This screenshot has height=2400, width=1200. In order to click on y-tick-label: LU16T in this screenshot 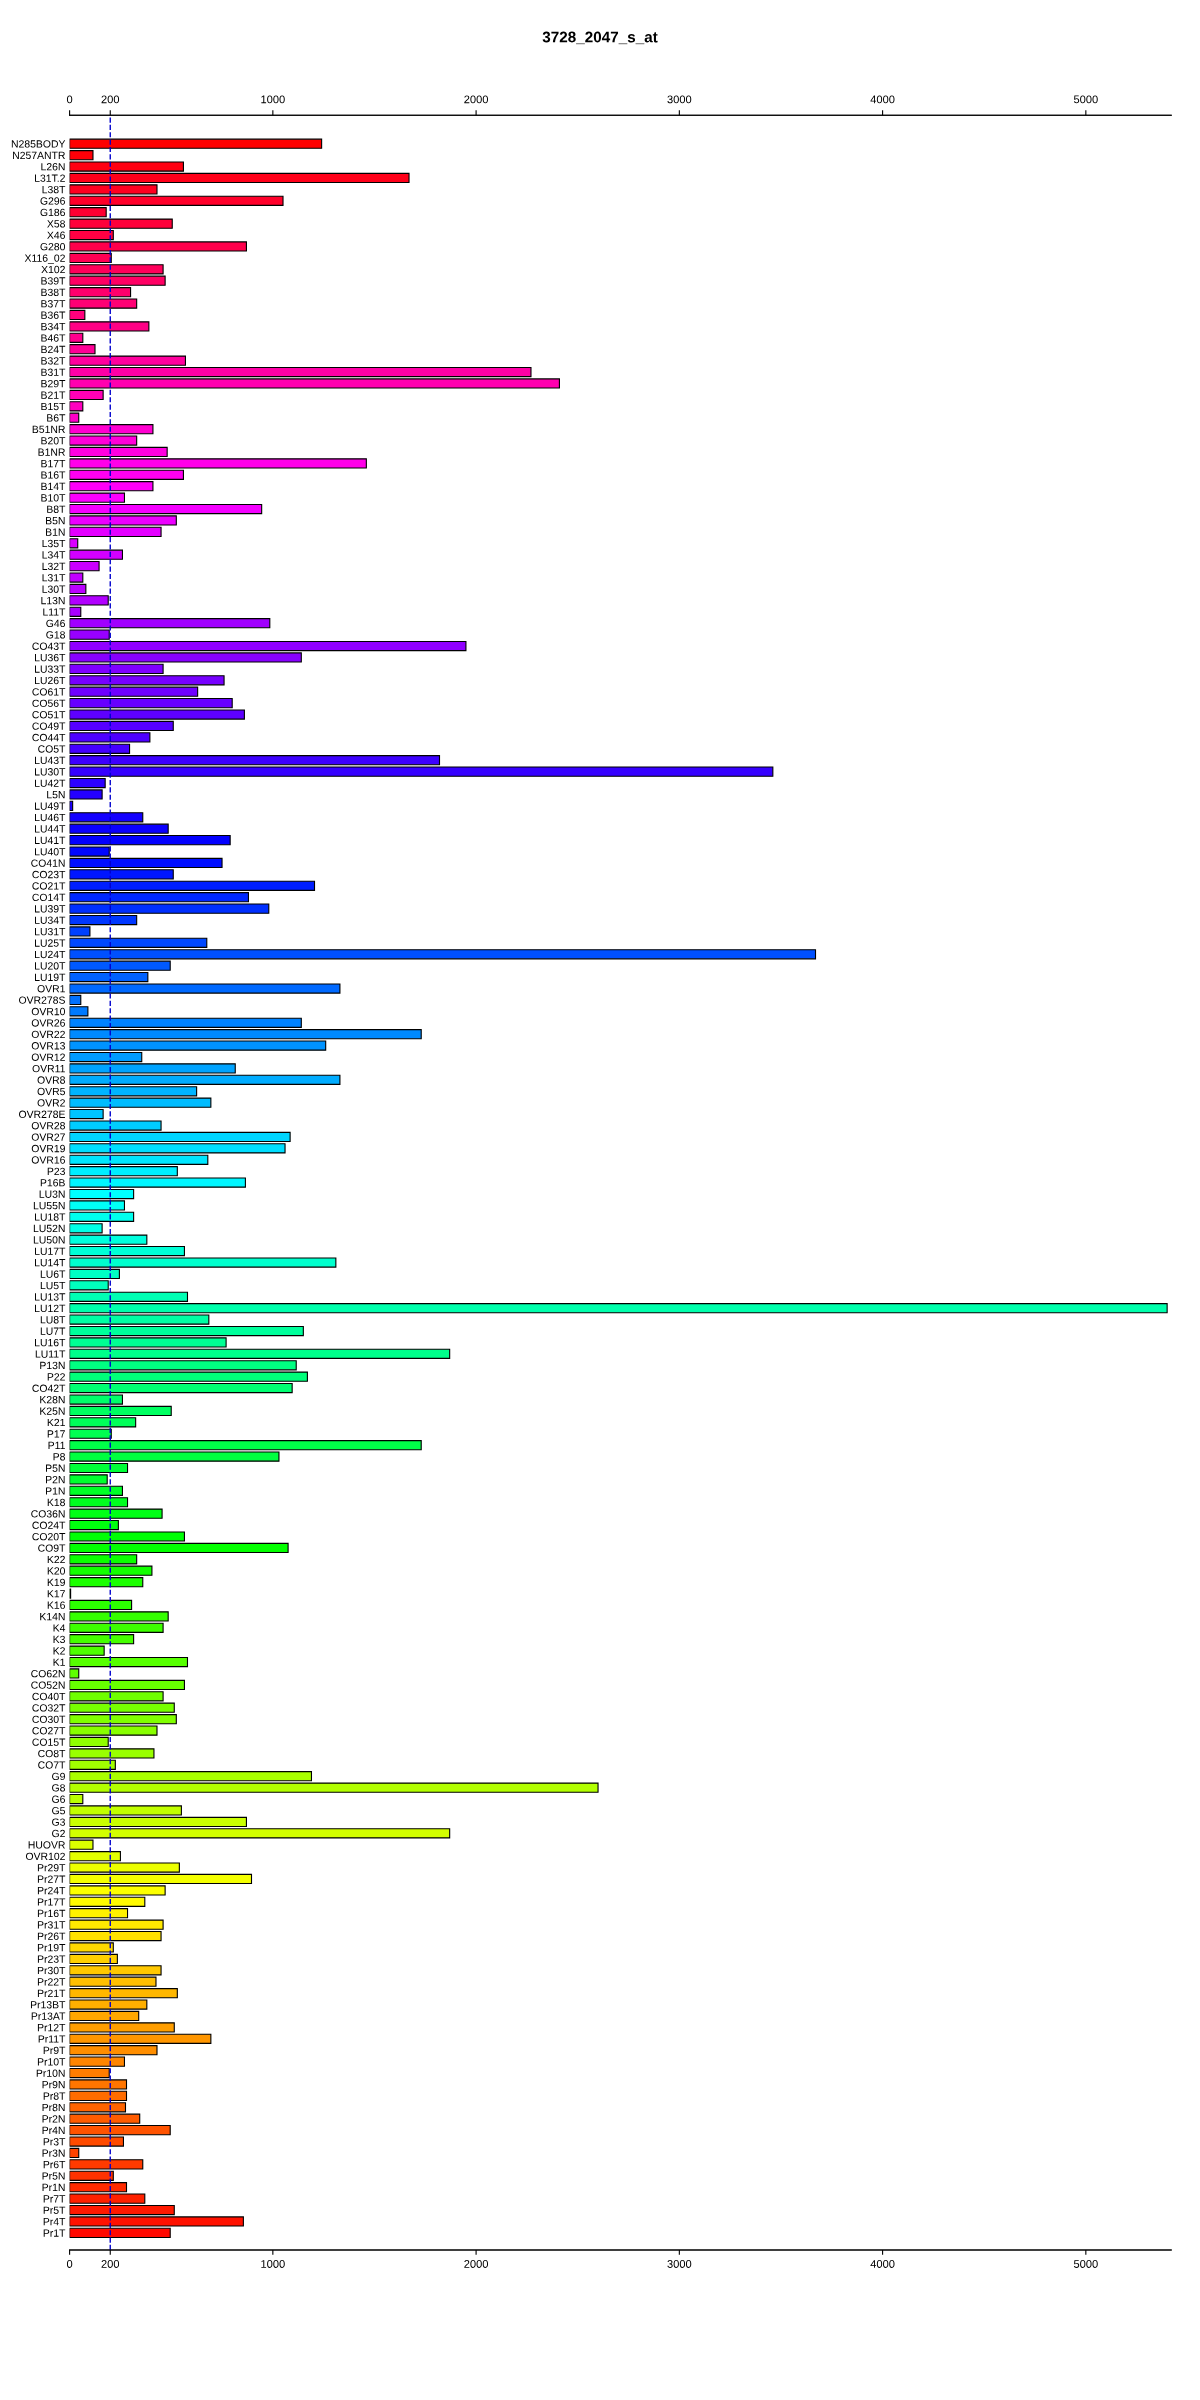, I will do `click(50, 1342)`.